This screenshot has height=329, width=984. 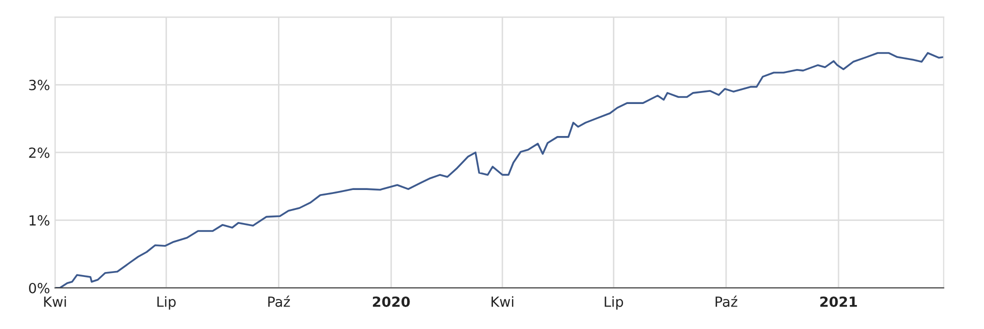 What do you see at coordinates (391, 301) in the screenshot?
I see `x-tick-label: 2020` at bounding box center [391, 301].